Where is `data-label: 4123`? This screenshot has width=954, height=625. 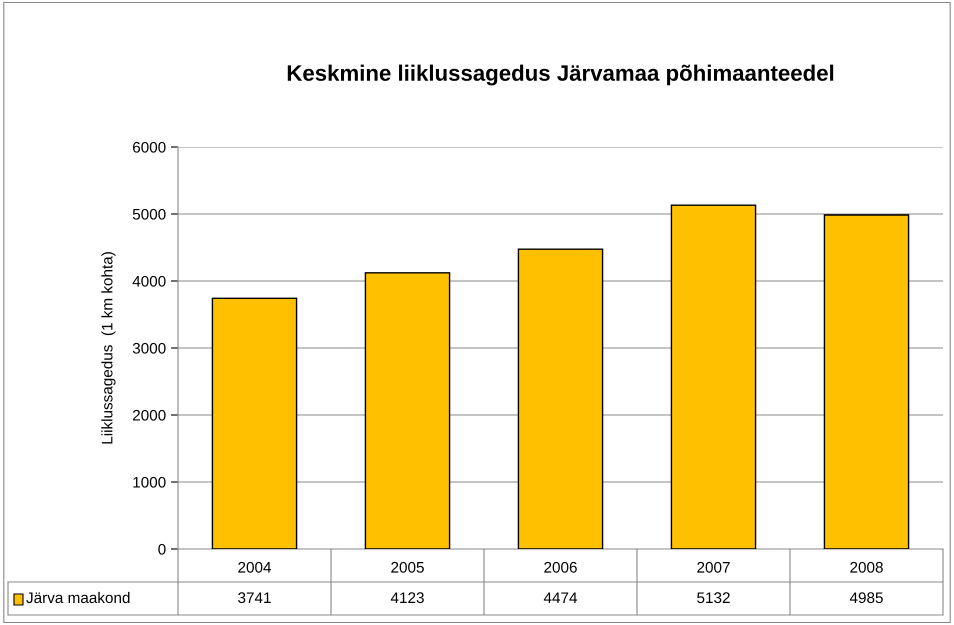
data-label: 4123 is located at coordinates (407, 598).